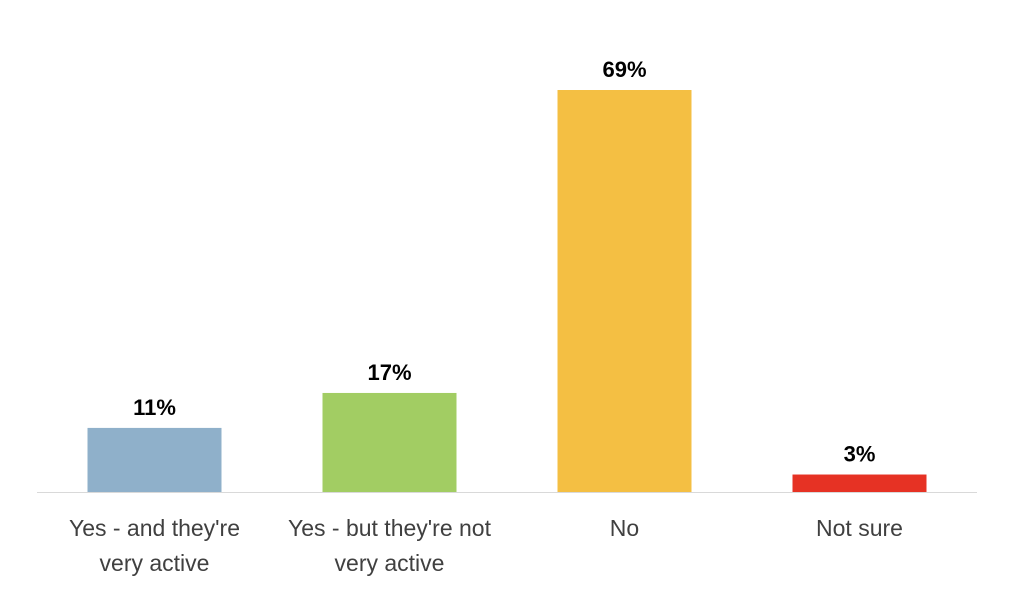 The width and height of the screenshot is (1024, 610). Describe the element at coordinates (389, 372) in the screenshot. I see `data-label-2: 17%` at that location.